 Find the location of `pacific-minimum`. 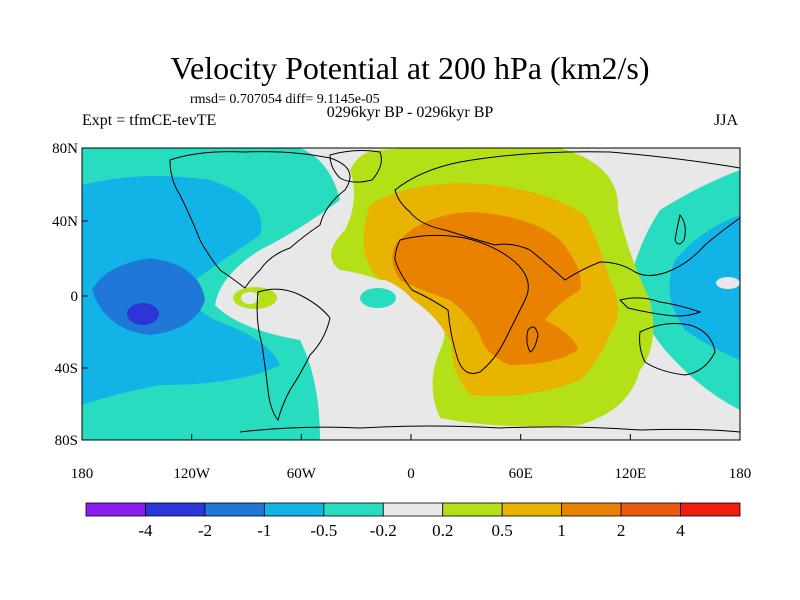

pacific-minimum is located at coordinates (143, 314).